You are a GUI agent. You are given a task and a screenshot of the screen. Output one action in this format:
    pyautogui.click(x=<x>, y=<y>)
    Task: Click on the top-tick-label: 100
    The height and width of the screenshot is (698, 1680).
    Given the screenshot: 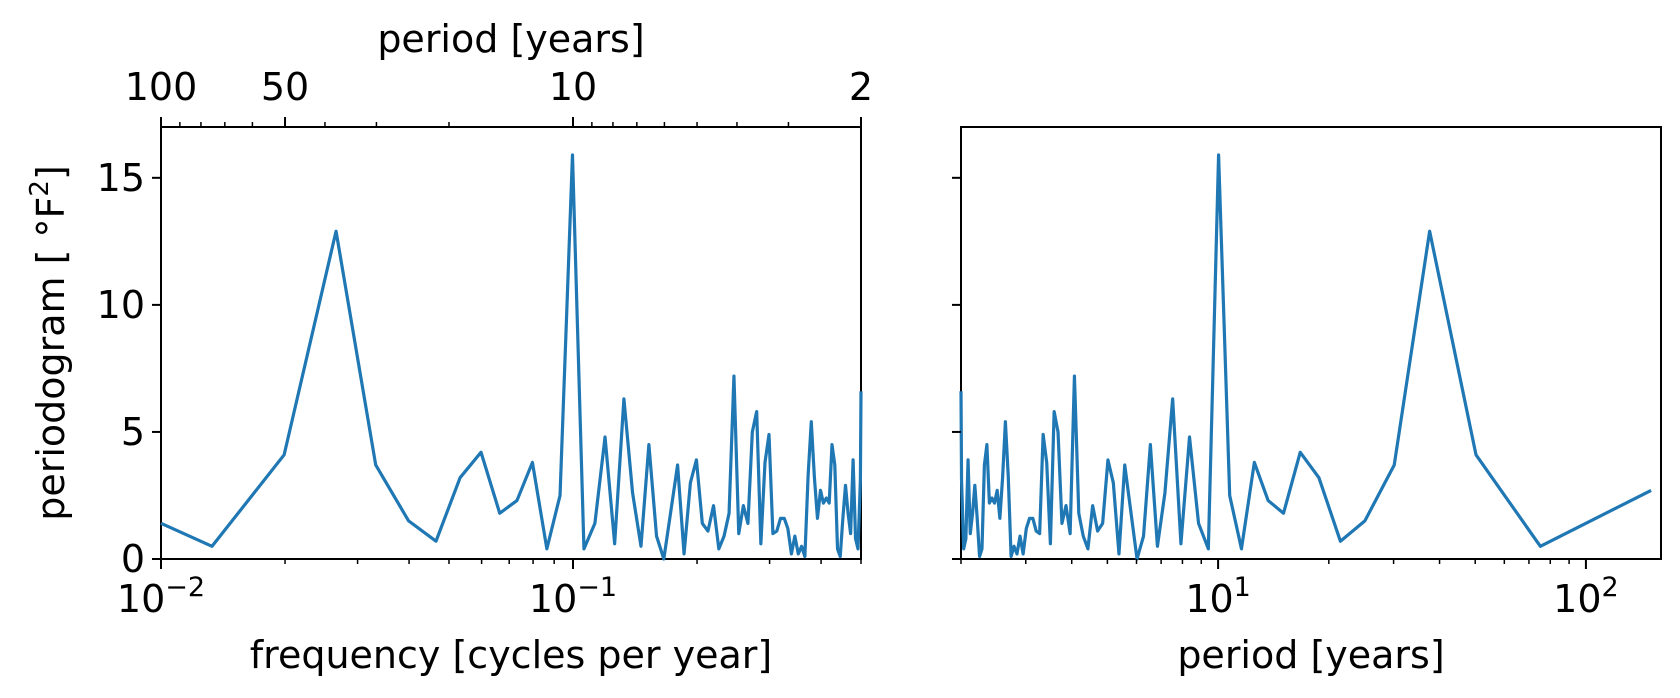 What is the action you would take?
    pyautogui.click(x=161, y=87)
    